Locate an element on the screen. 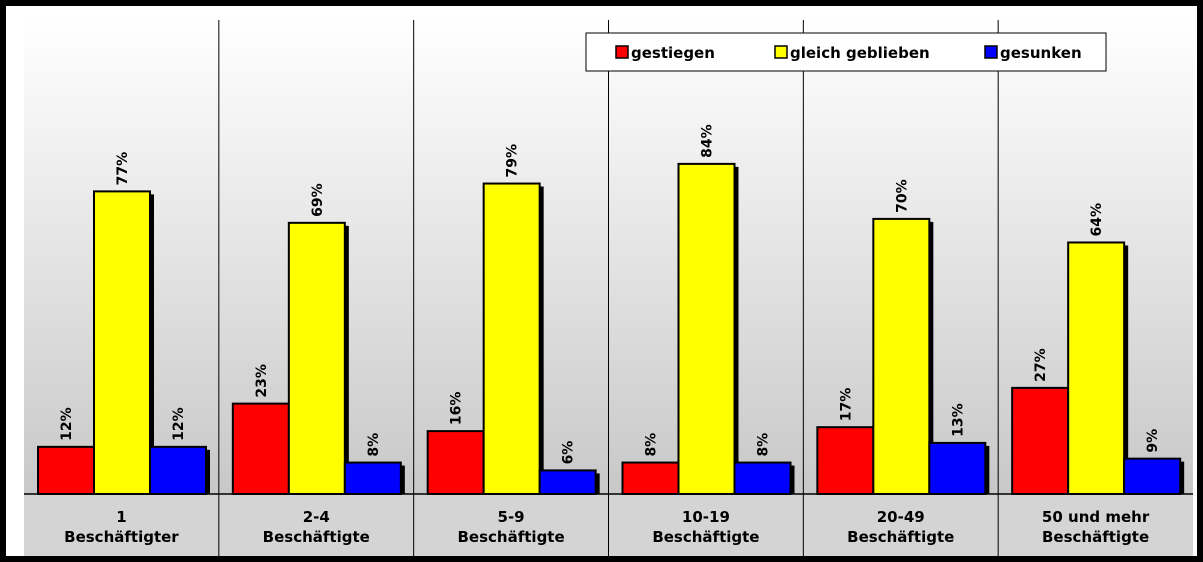  data-label: 77% is located at coordinates (123, 169).